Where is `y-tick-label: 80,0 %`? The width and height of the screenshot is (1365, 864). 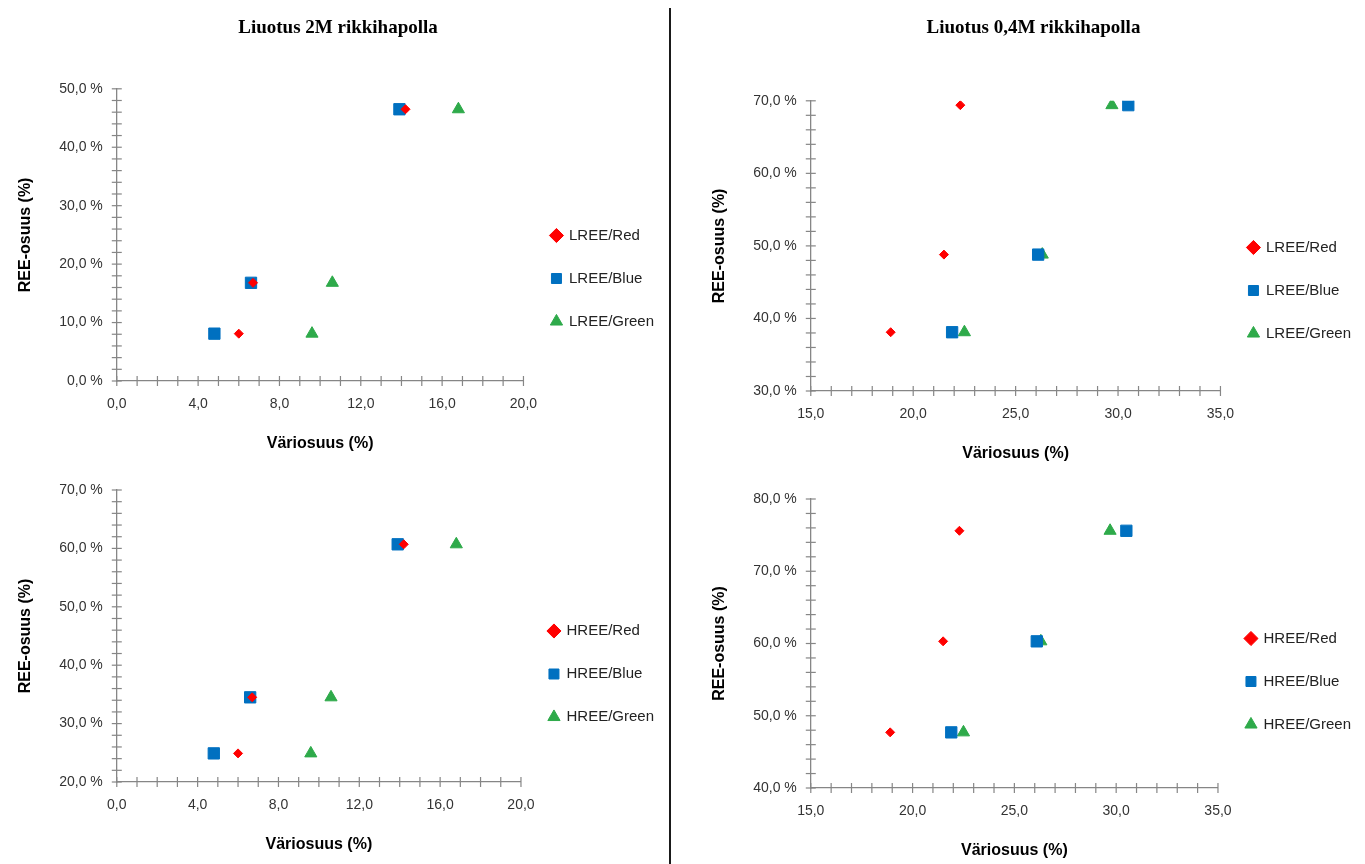
y-tick-label: 80,0 % is located at coordinates (775, 497).